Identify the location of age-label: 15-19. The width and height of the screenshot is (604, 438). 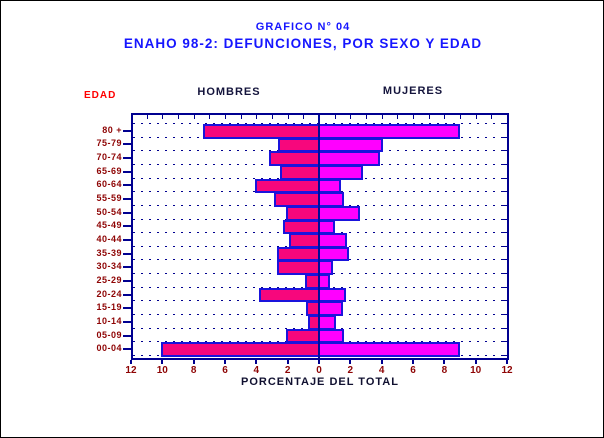
(109, 307).